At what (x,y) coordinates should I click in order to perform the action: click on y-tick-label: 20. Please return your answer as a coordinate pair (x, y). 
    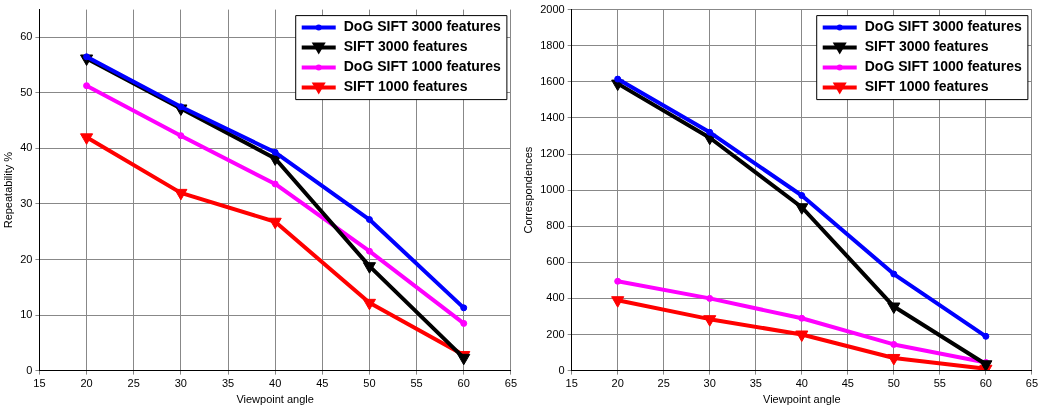
    Looking at the image, I should click on (26, 258).